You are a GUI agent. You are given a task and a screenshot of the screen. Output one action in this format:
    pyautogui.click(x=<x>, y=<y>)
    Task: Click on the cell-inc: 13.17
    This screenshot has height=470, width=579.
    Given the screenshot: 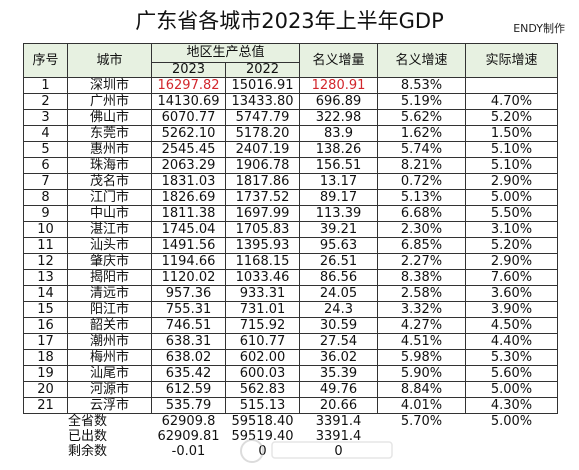 What is the action you would take?
    pyautogui.click(x=339, y=181)
    